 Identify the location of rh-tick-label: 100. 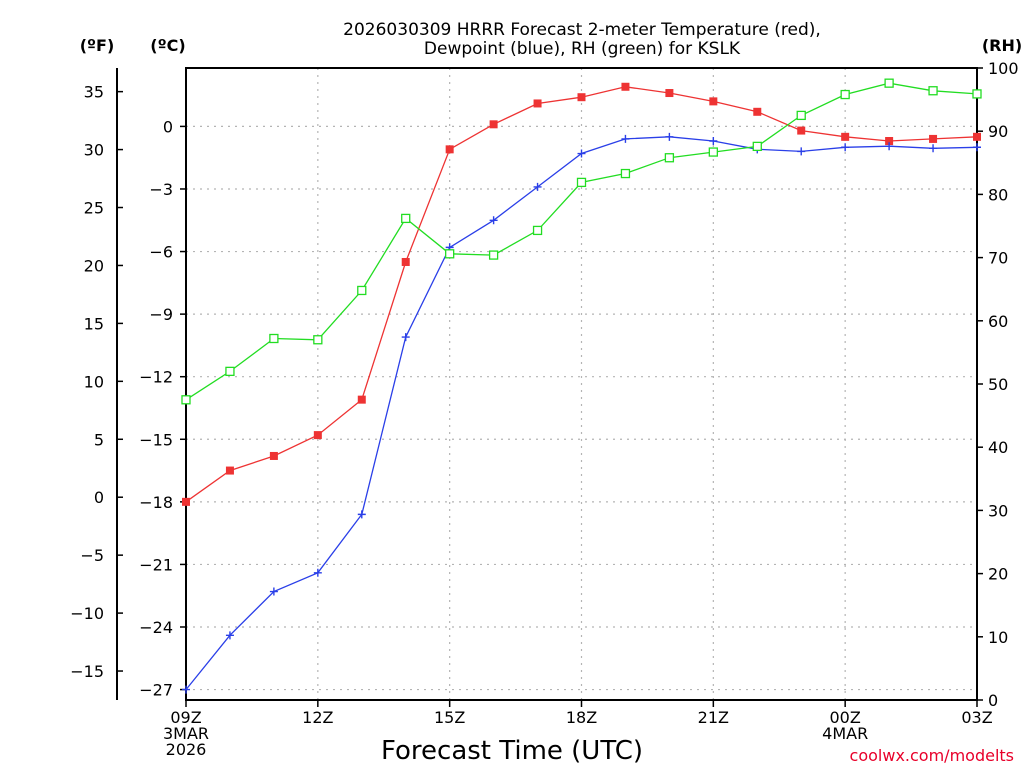
(1003, 68).